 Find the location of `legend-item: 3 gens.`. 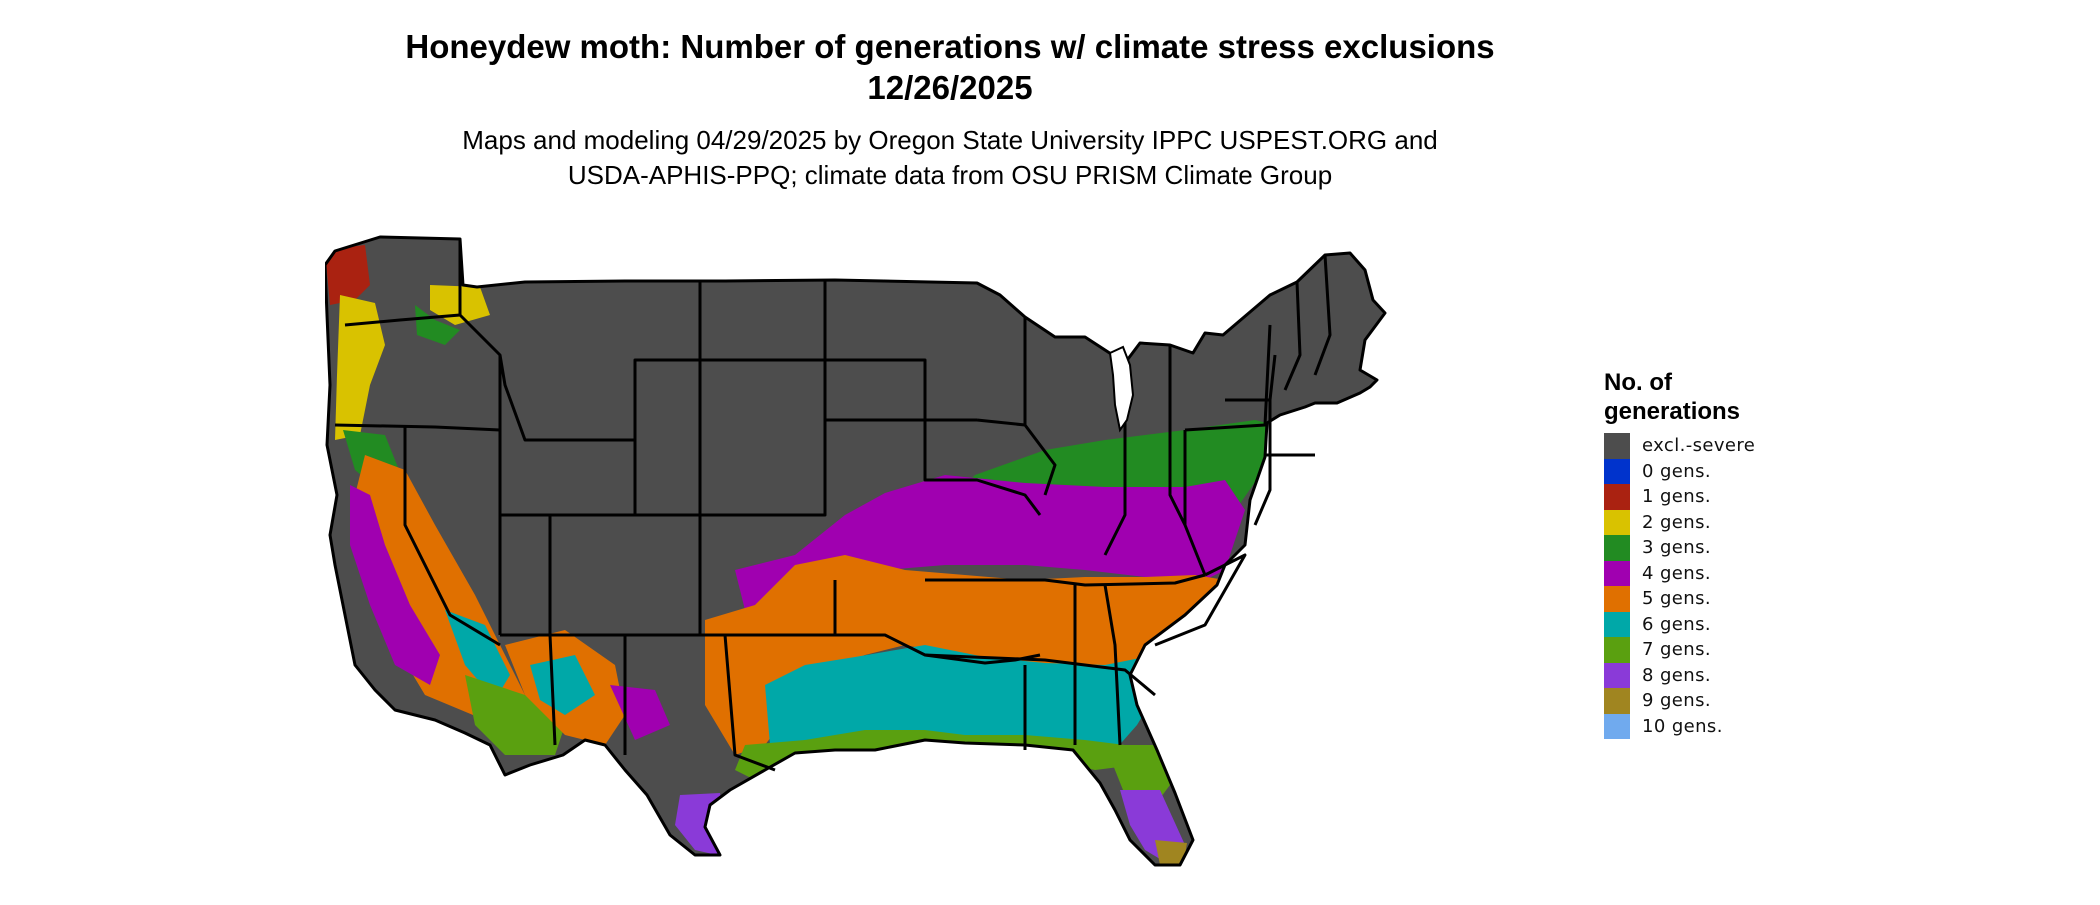

legend-item: 3 gens. is located at coordinates (1679, 548).